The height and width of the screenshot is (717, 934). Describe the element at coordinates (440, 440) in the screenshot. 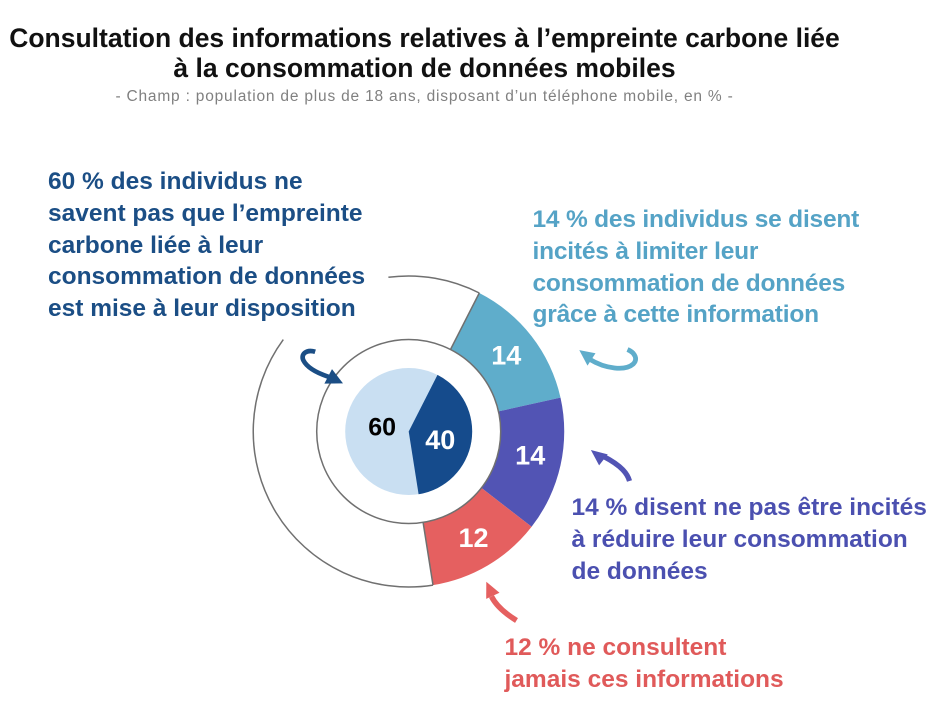

I see `svg-text: 40` at that location.